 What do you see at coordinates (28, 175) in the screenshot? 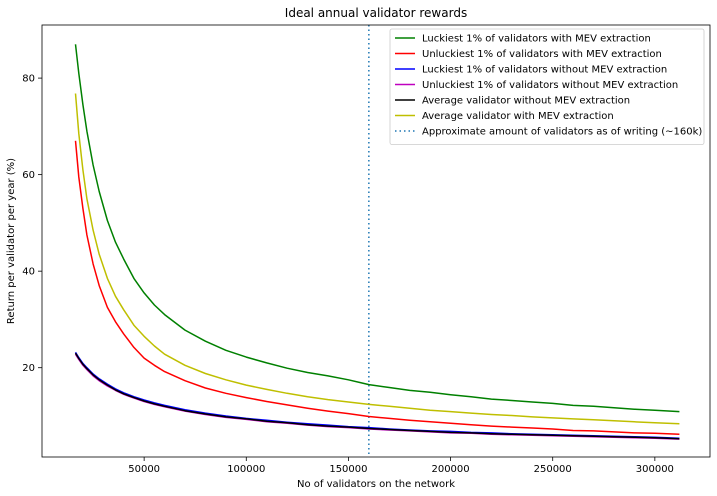
I see `y-tick-label: 60` at bounding box center [28, 175].